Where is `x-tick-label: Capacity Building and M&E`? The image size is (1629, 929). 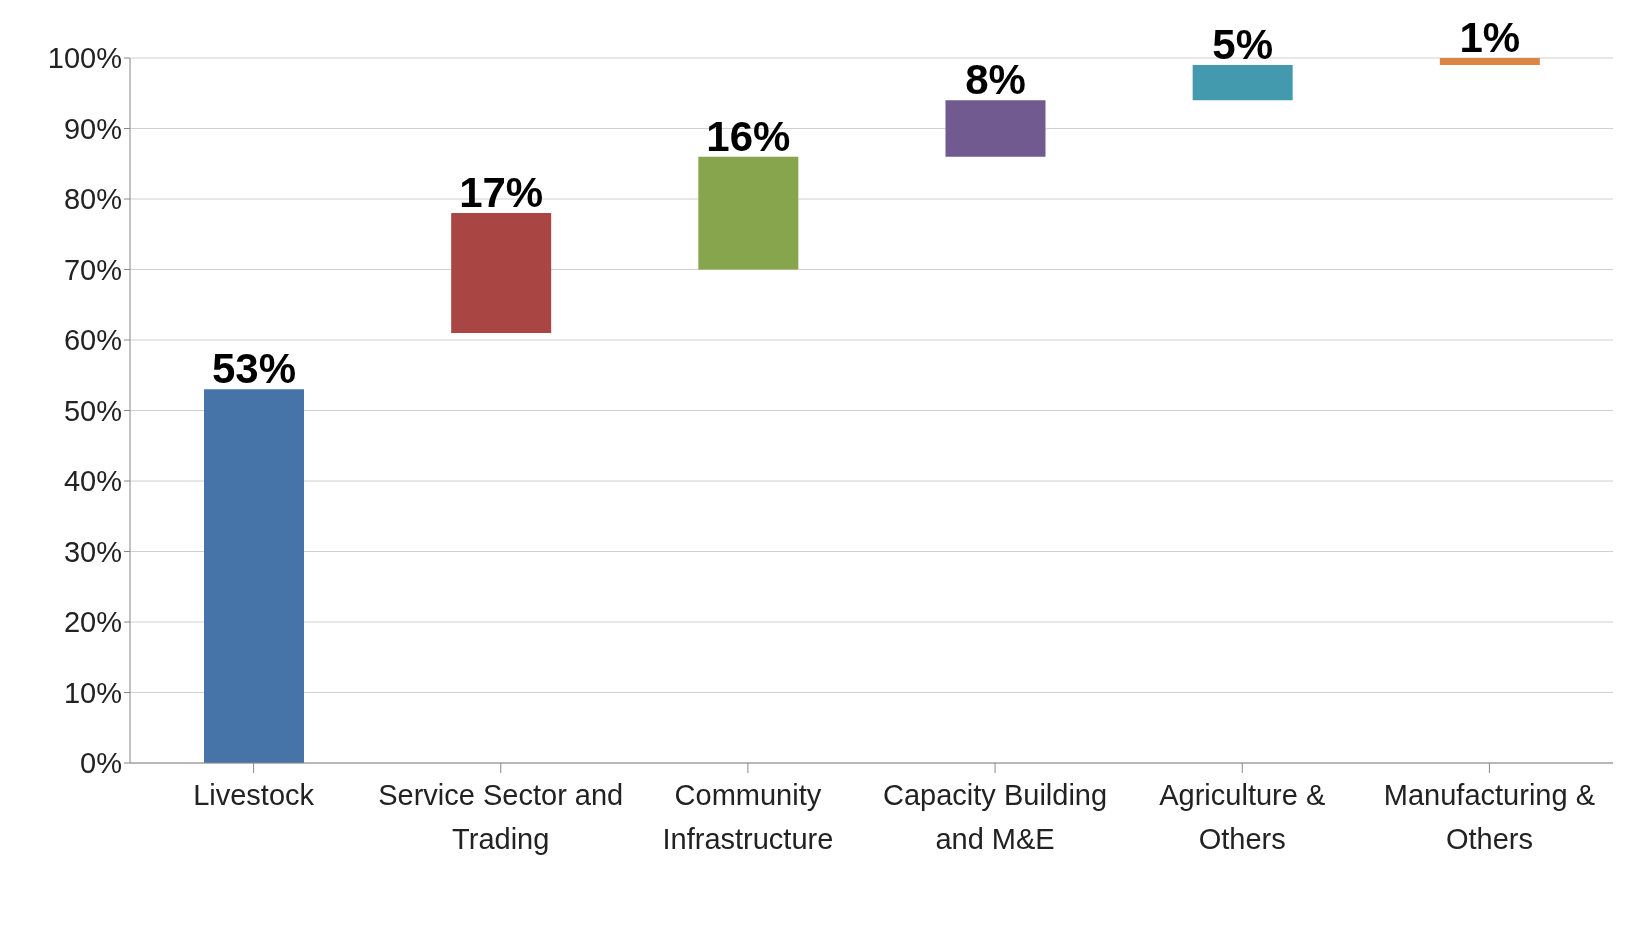 x-tick-label: Capacity Building and M&E is located at coordinates (995, 817).